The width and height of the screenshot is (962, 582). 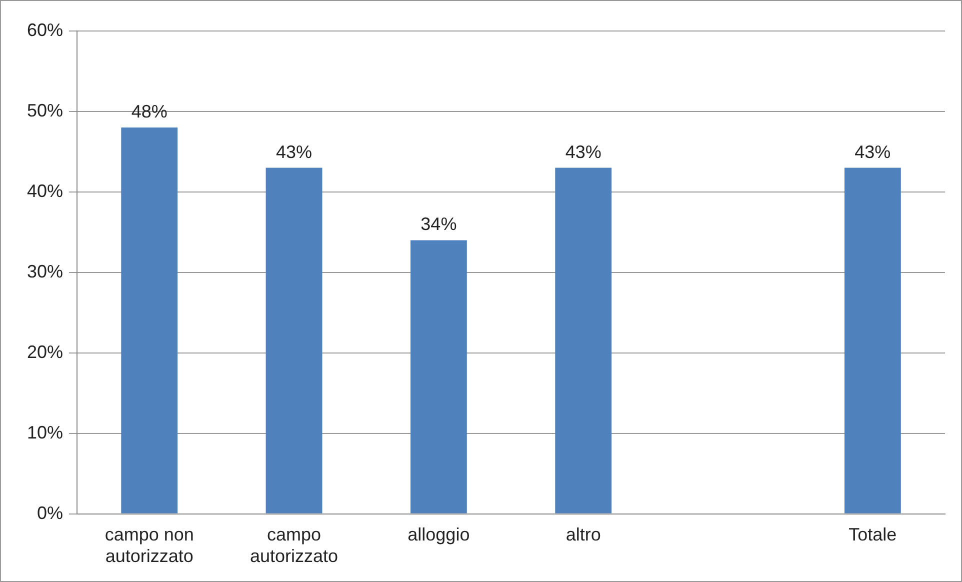 What do you see at coordinates (50, 512) in the screenshot?
I see `y-tick-label: 0%` at bounding box center [50, 512].